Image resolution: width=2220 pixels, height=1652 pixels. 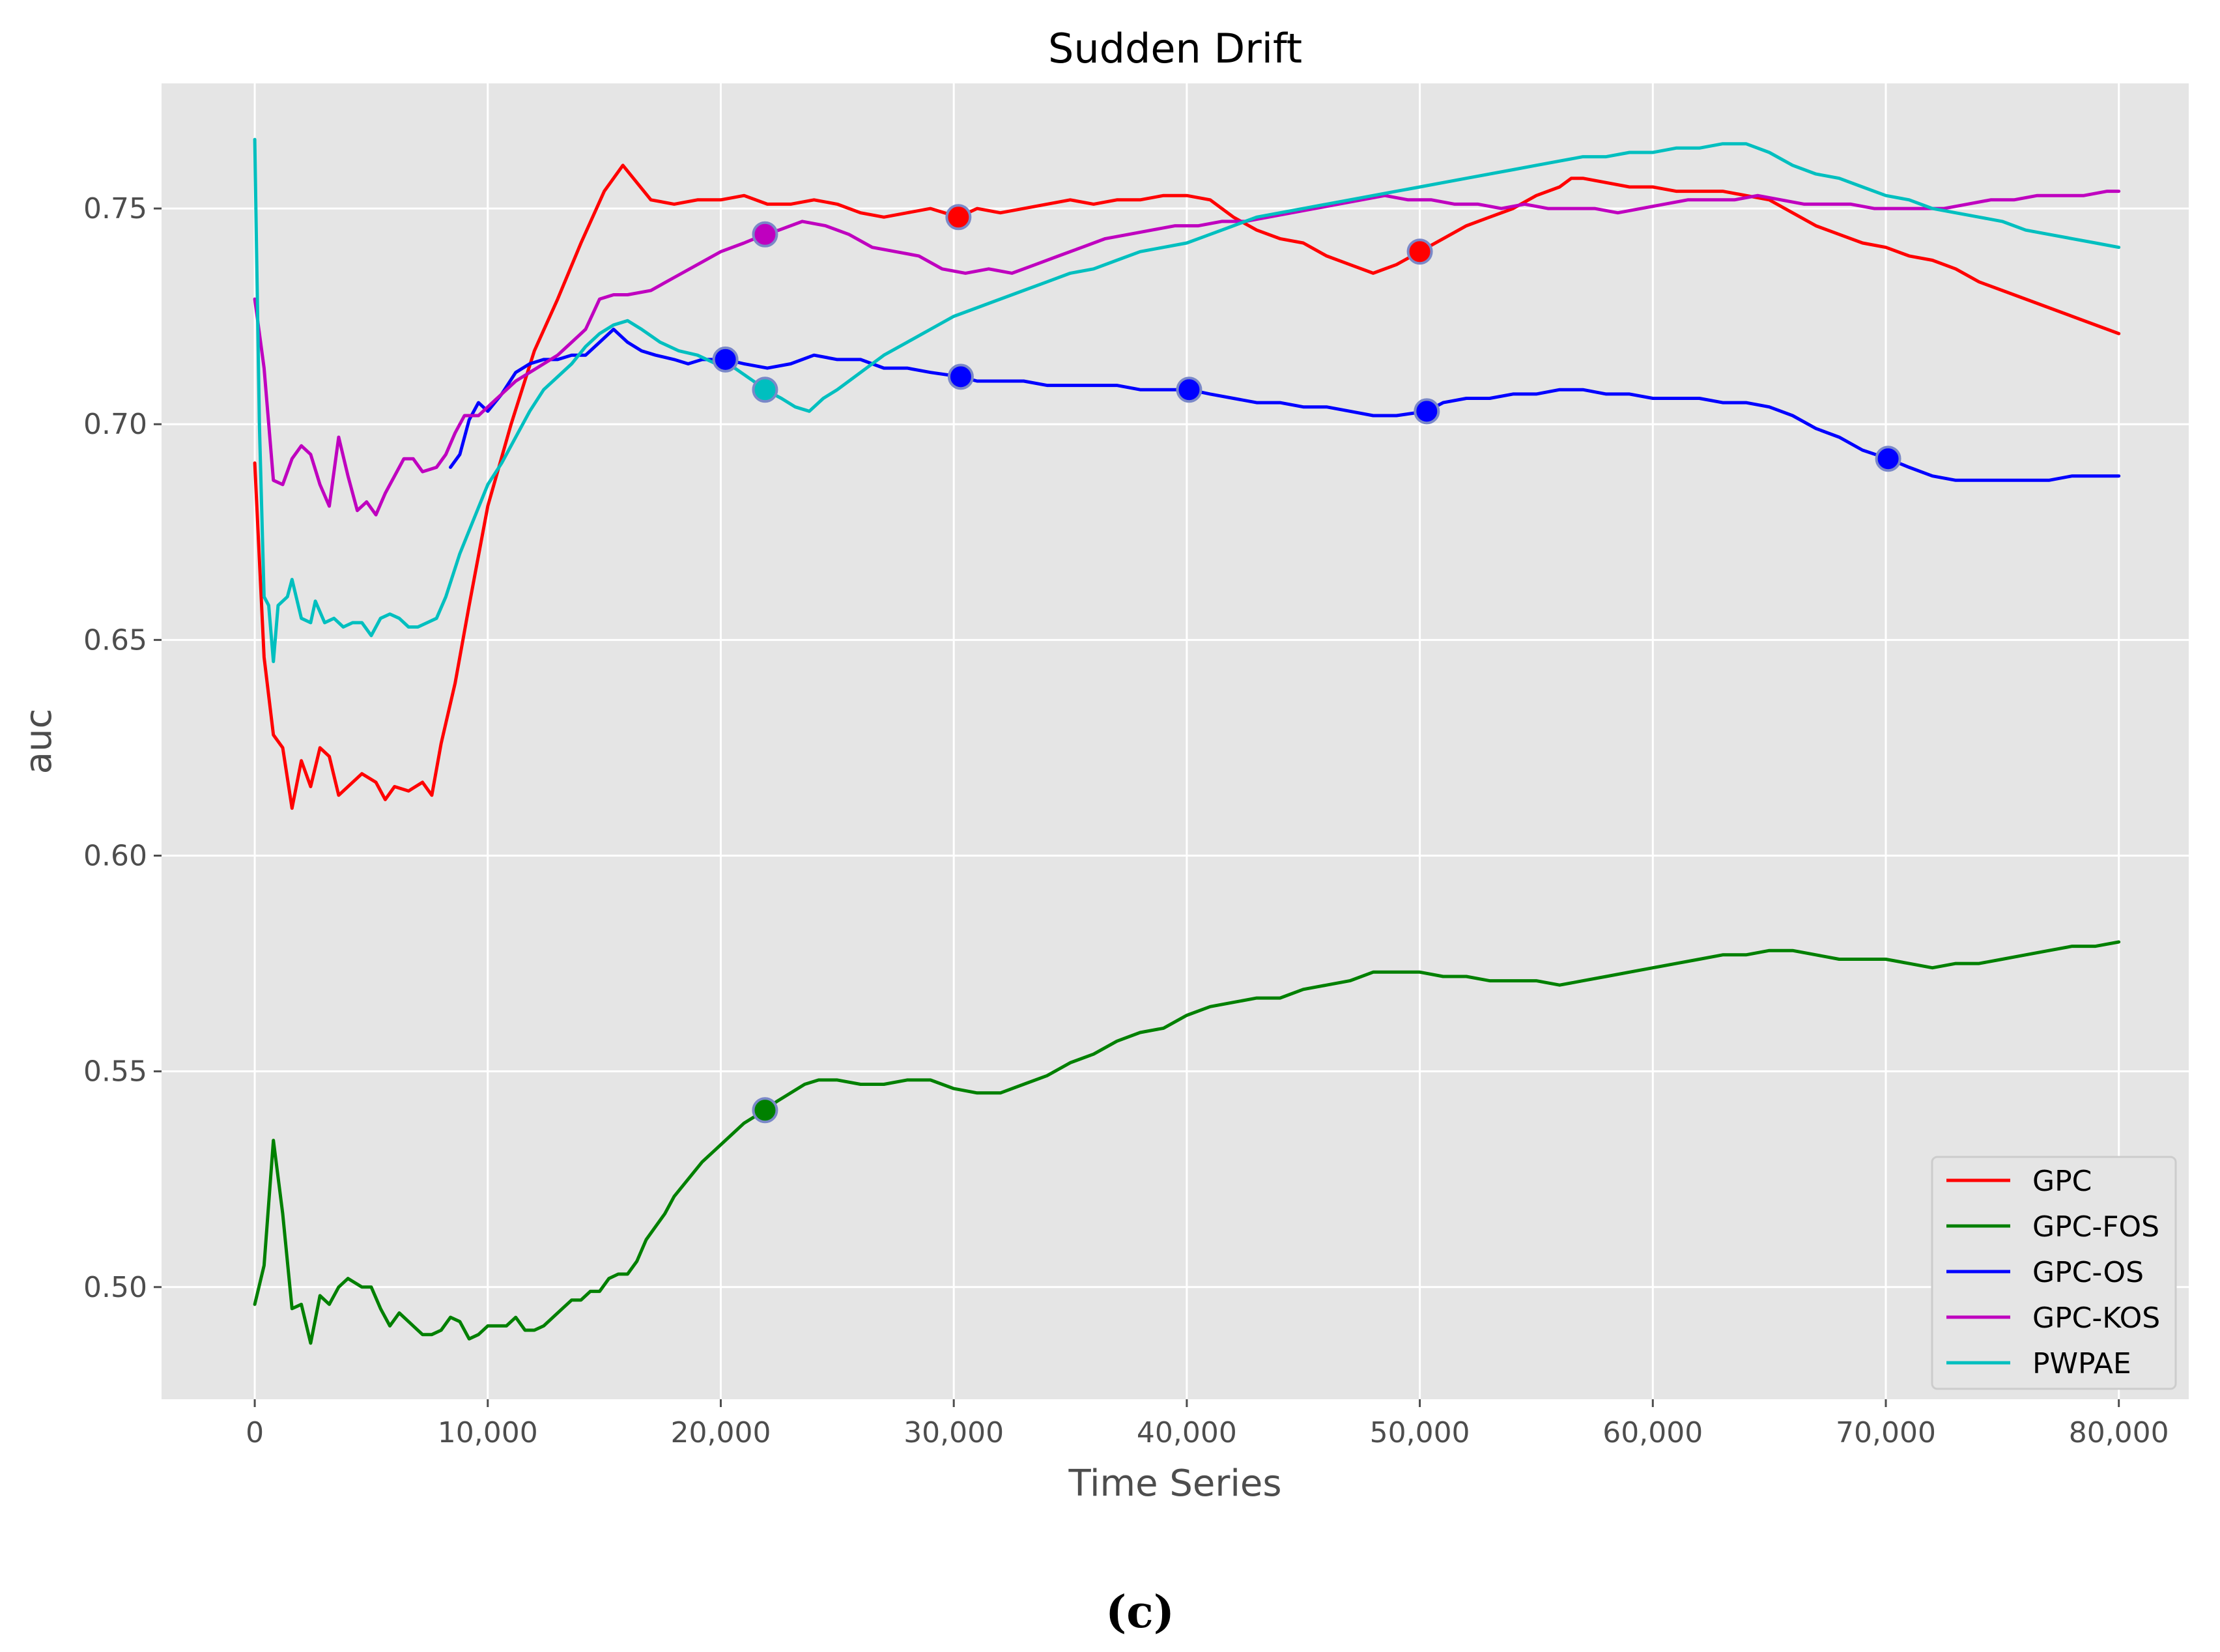 What do you see at coordinates (488, 1432) in the screenshot?
I see `x-tick-label: 10,000` at bounding box center [488, 1432].